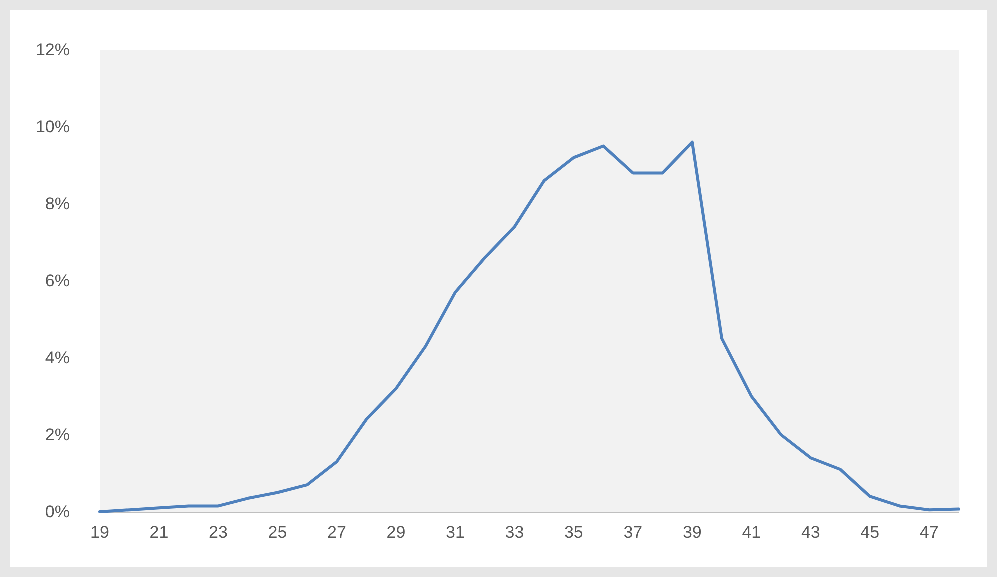  Describe the element at coordinates (633, 532) in the screenshot. I see `x-tick-label: 37` at that location.